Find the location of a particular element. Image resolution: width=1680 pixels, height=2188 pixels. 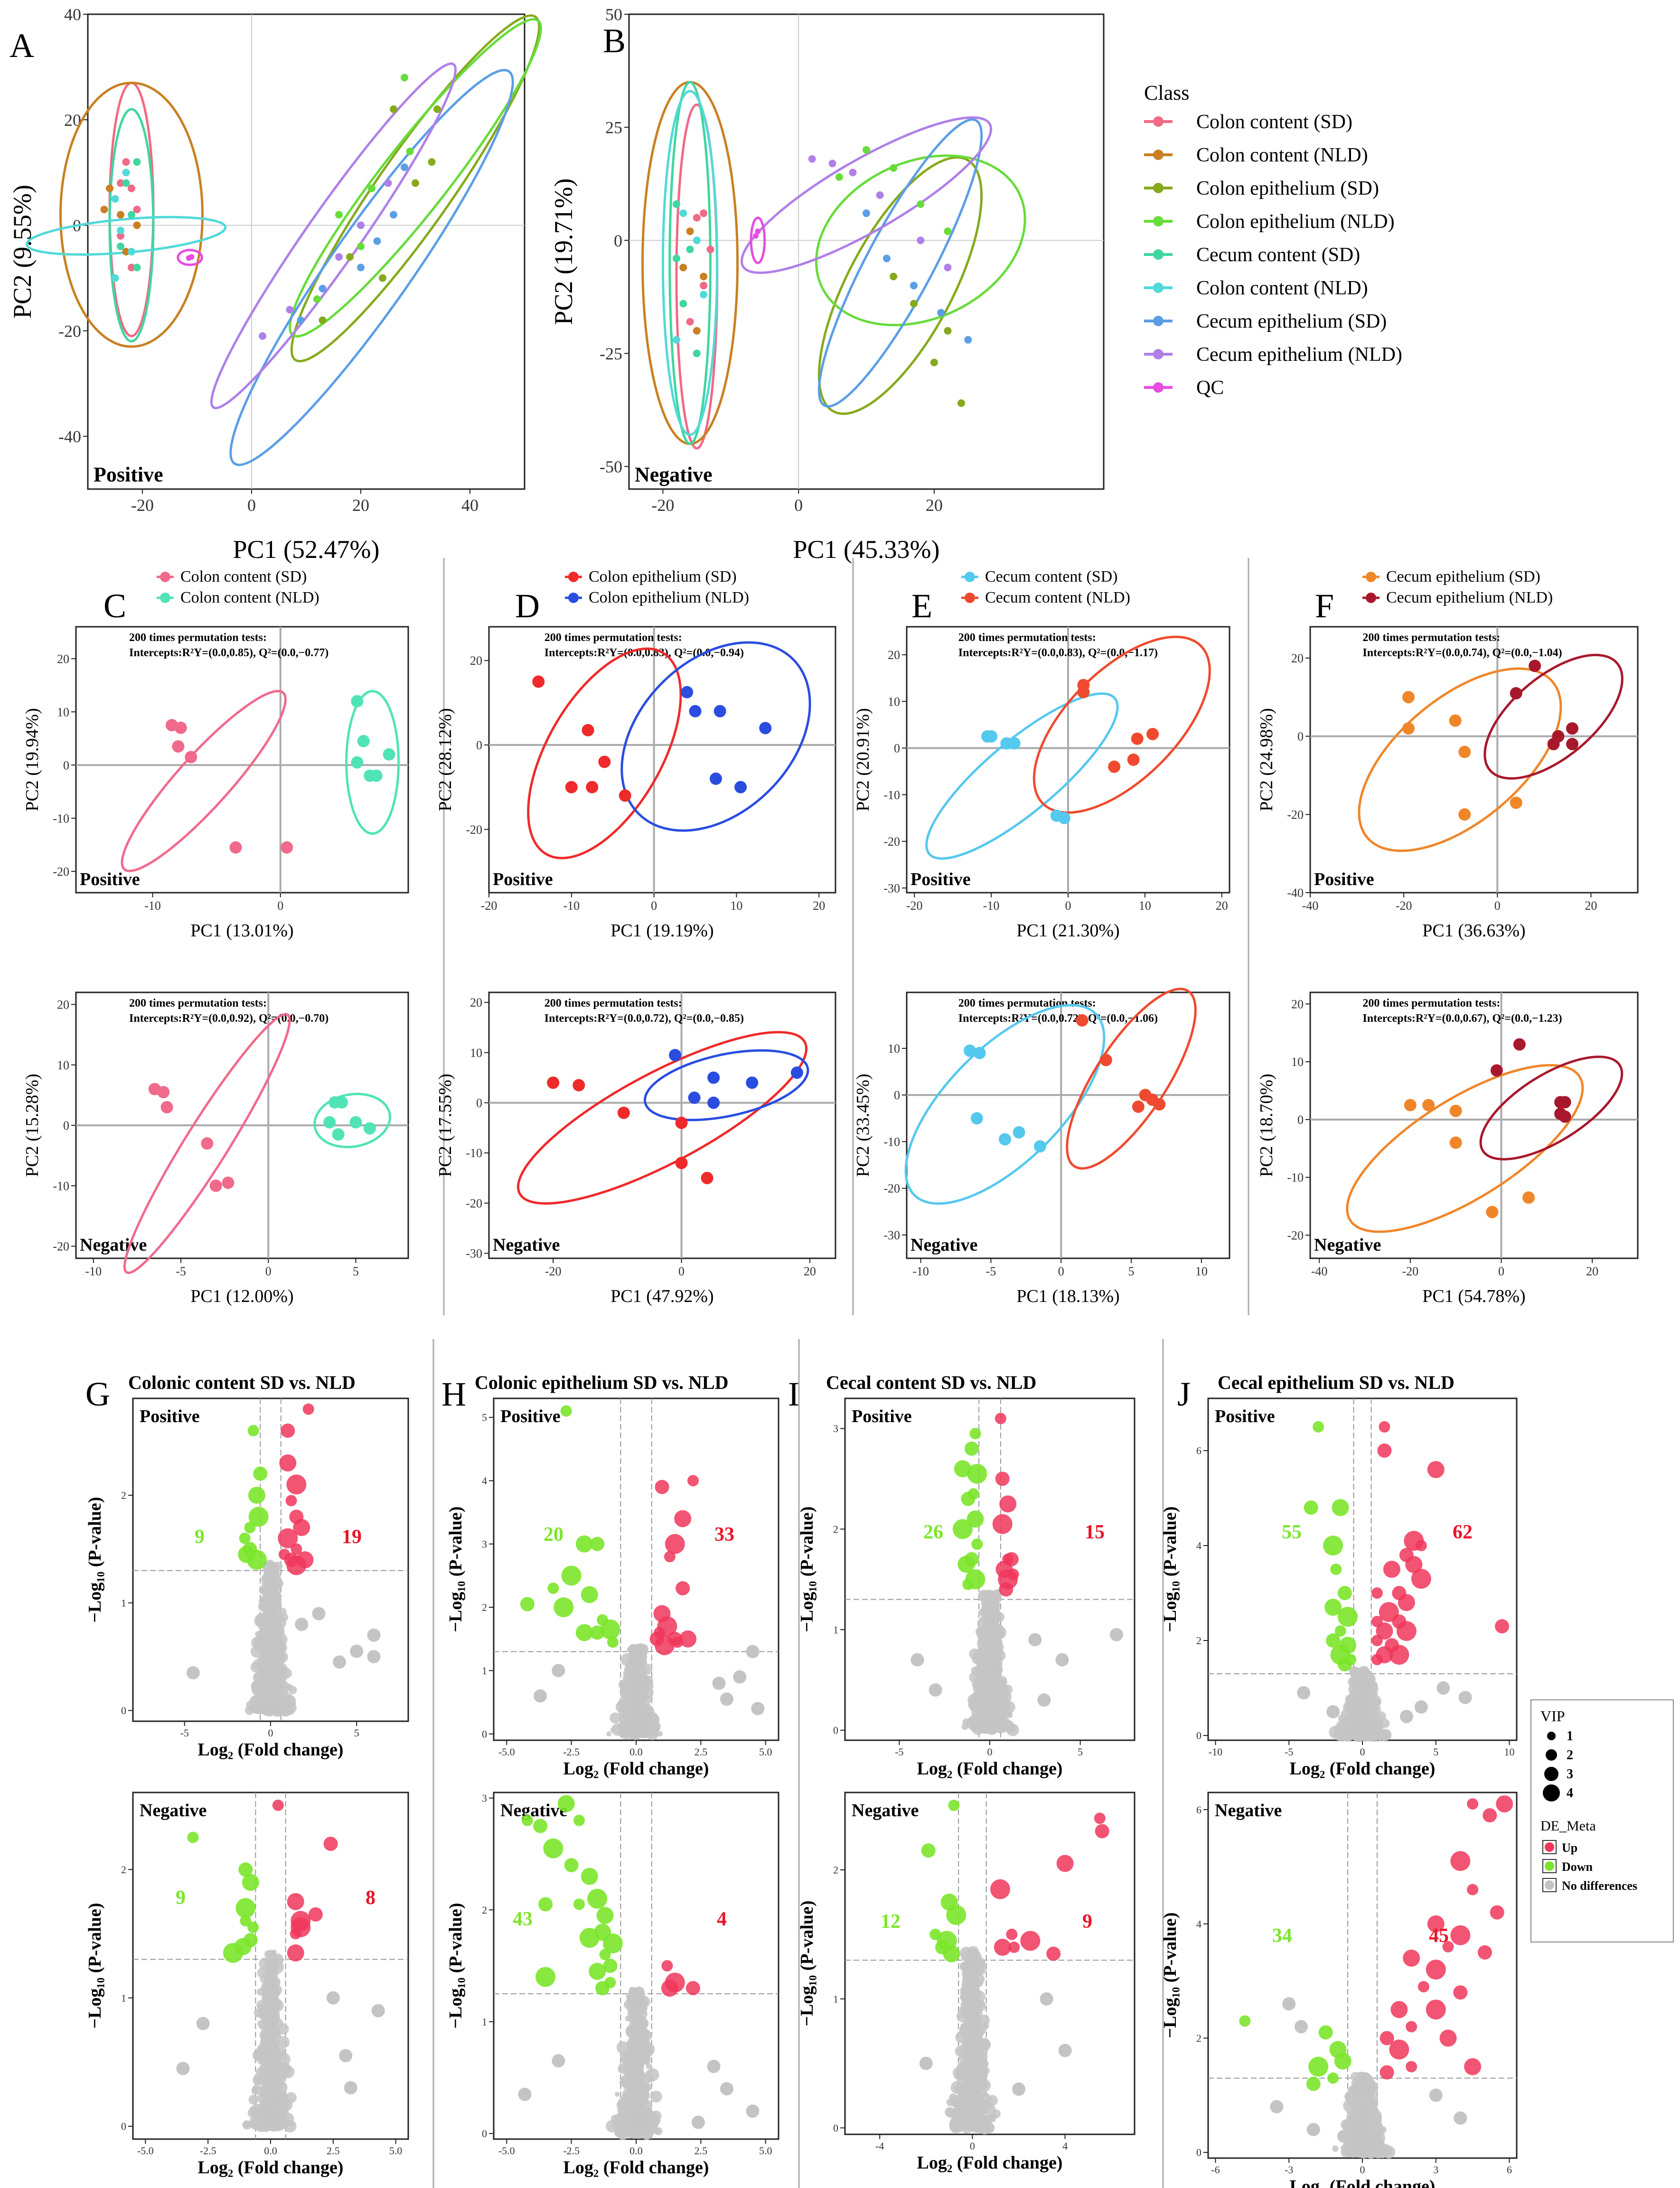

x-tick-label: 20 is located at coordinates (1592, 1271).